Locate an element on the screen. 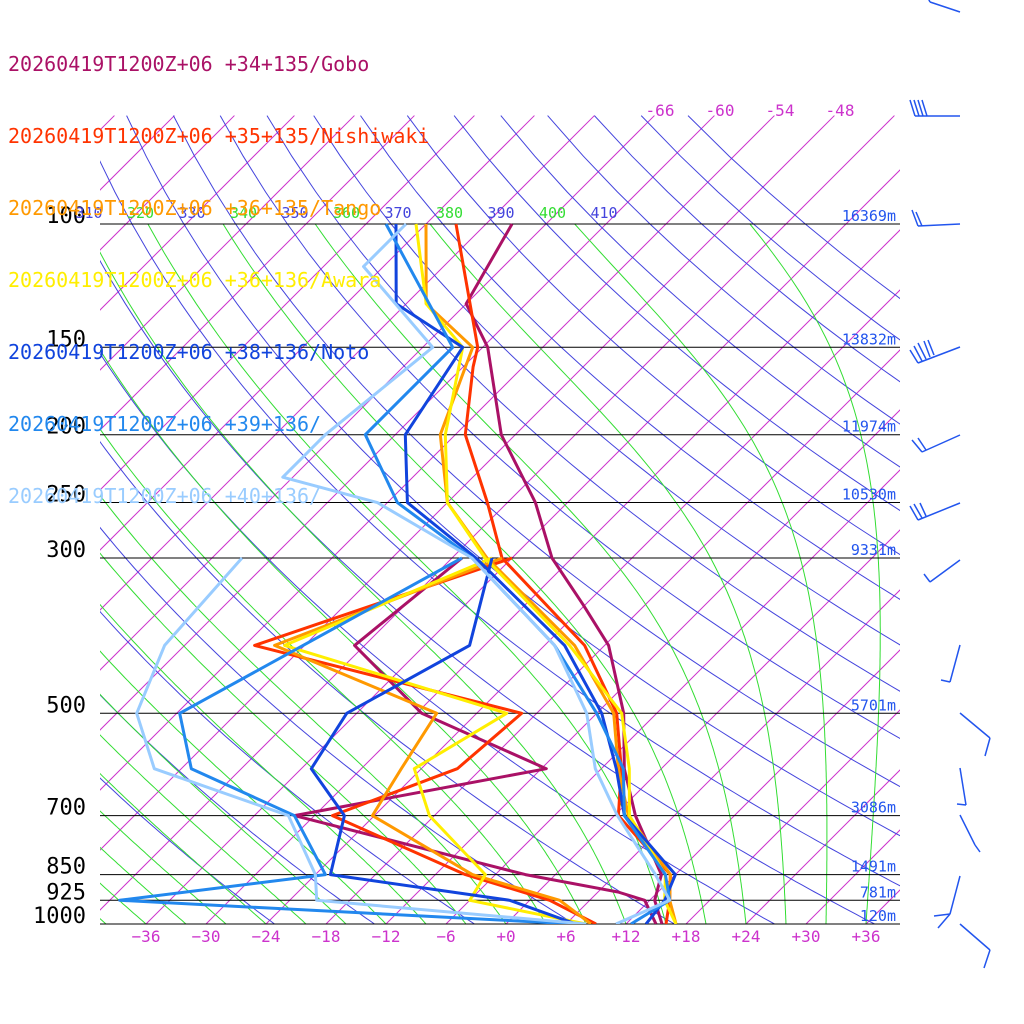 The height and width of the screenshot is (1024, 1024). legend-entry-tango: 20260419T1200Z+06 +36+135/Tango is located at coordinates (195, 208).